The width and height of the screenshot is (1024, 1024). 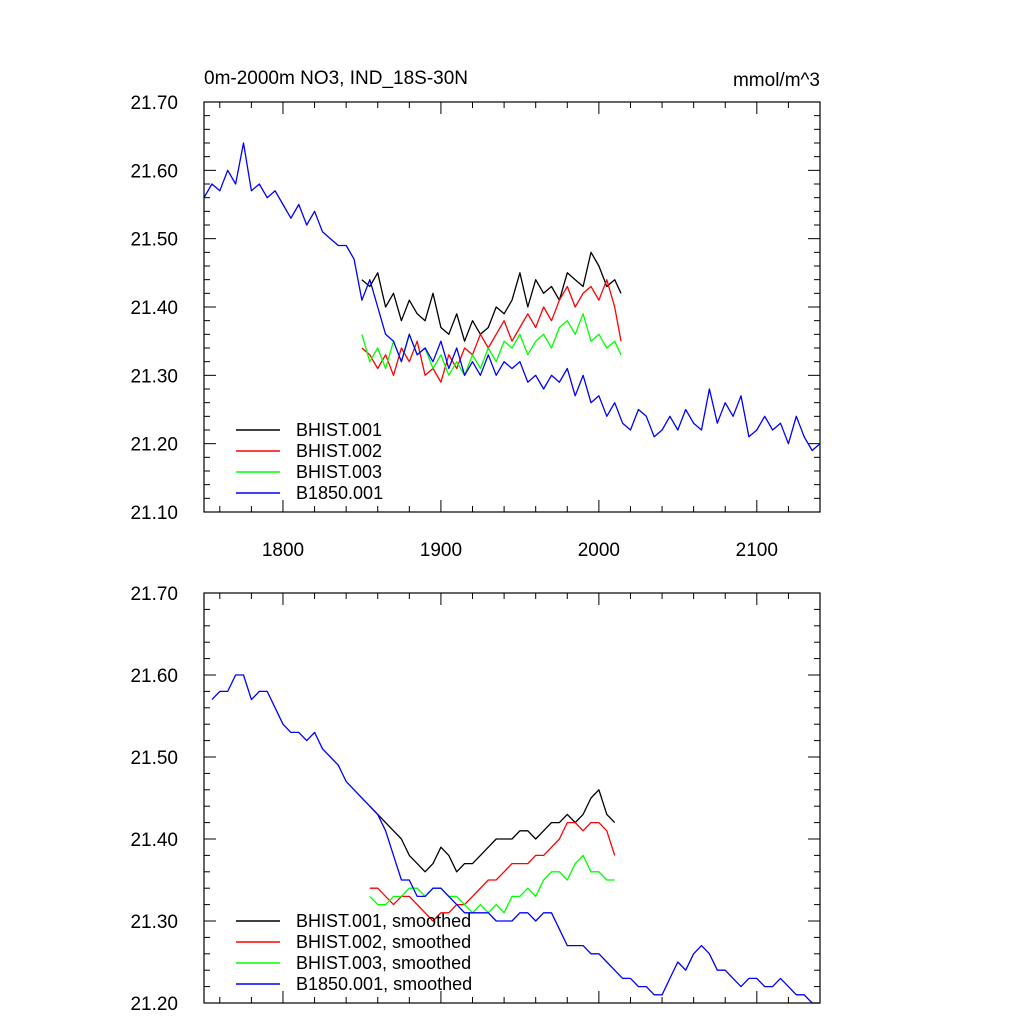 I want to click on legend-label: BHIST.003, so click(x=339, y=472).